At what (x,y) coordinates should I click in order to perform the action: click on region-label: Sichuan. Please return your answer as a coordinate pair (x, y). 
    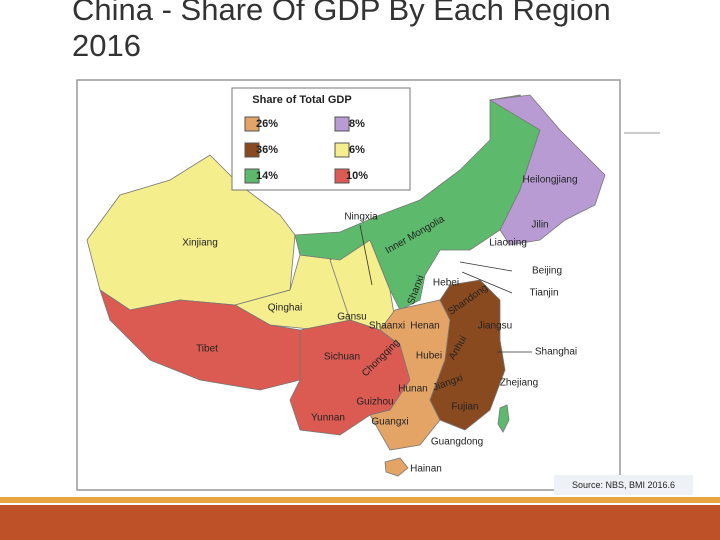
    Looking at the image, I should click on (342, 357).